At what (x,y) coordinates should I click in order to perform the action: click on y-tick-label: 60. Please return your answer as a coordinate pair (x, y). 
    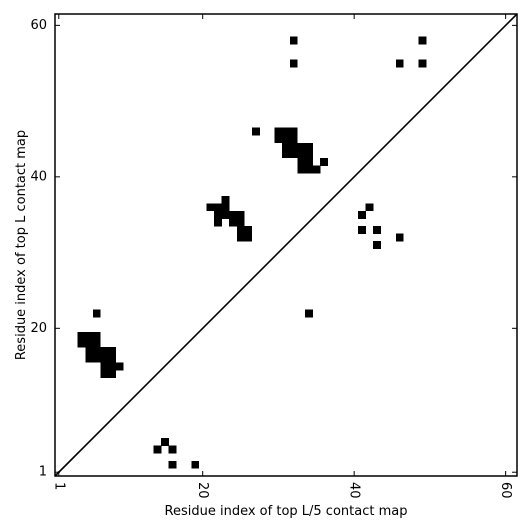
    Looking at the image, I should click on (38, 25).